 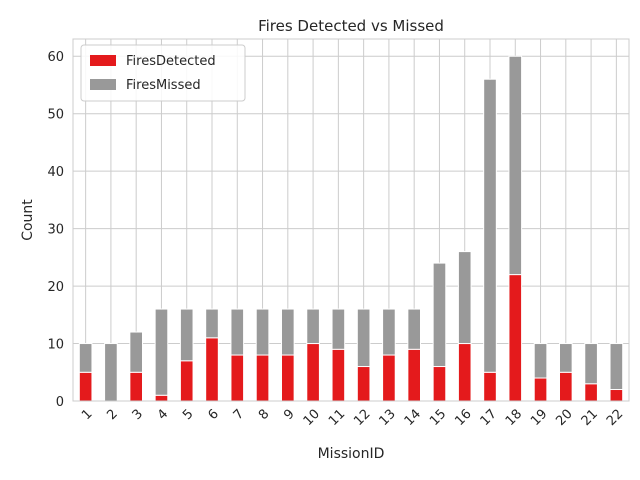 What do you see at coordinates (312, 418) in the screenshot?
I see `x-tick-label: 10` at bounding box center [312, 418].